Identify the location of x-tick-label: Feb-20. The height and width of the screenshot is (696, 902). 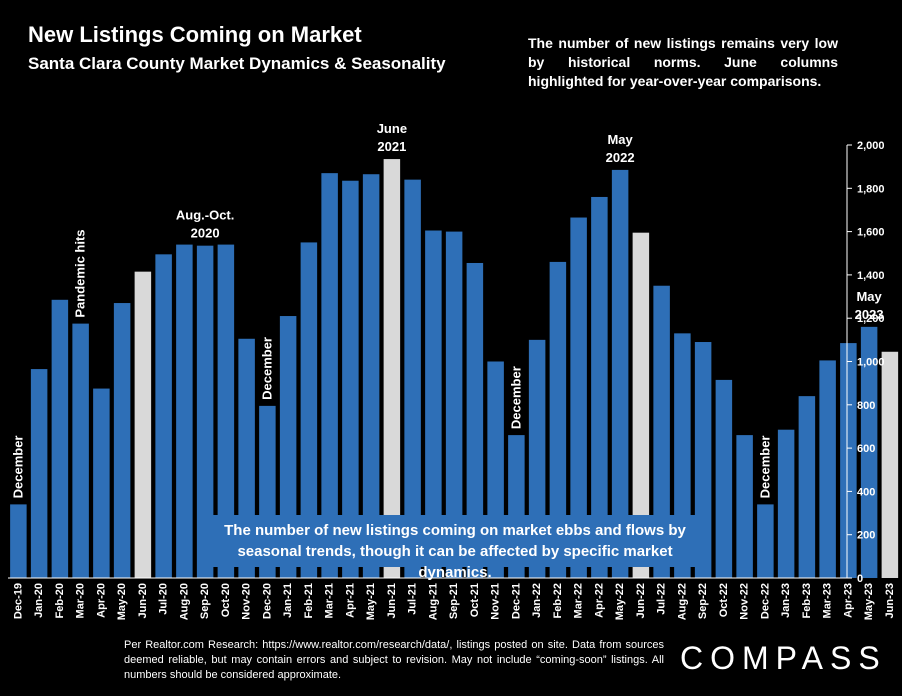
(60, 600).